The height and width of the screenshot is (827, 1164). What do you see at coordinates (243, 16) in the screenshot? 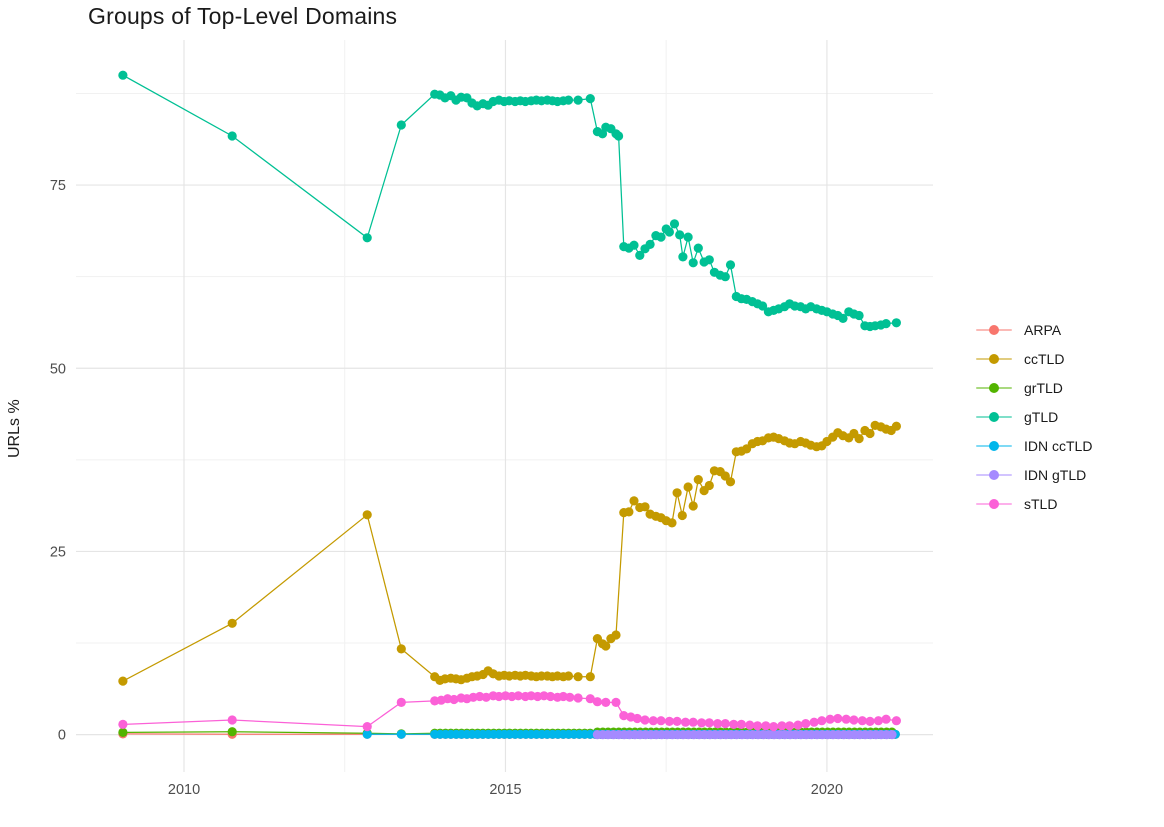
I see `chart-title: Groups of Top-Level Domains` at bounding box center [243, 16].